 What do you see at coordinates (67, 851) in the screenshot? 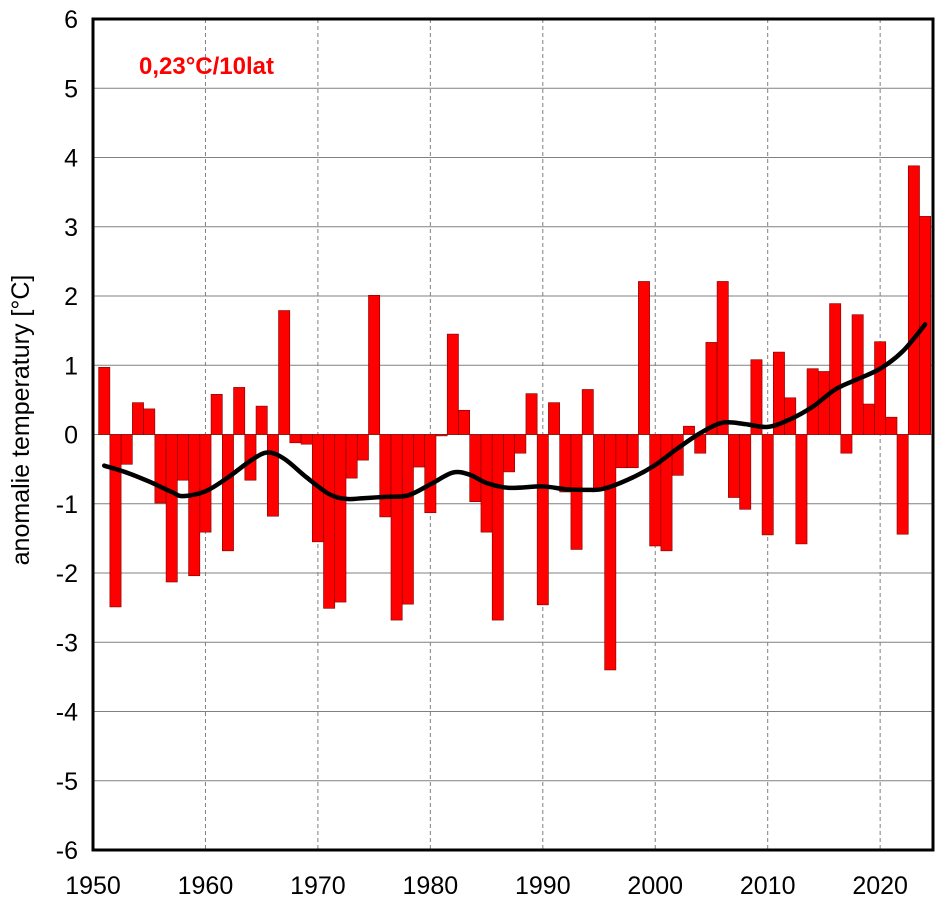
I see `y-tick-label: -6` at bounding box center [67, 851].